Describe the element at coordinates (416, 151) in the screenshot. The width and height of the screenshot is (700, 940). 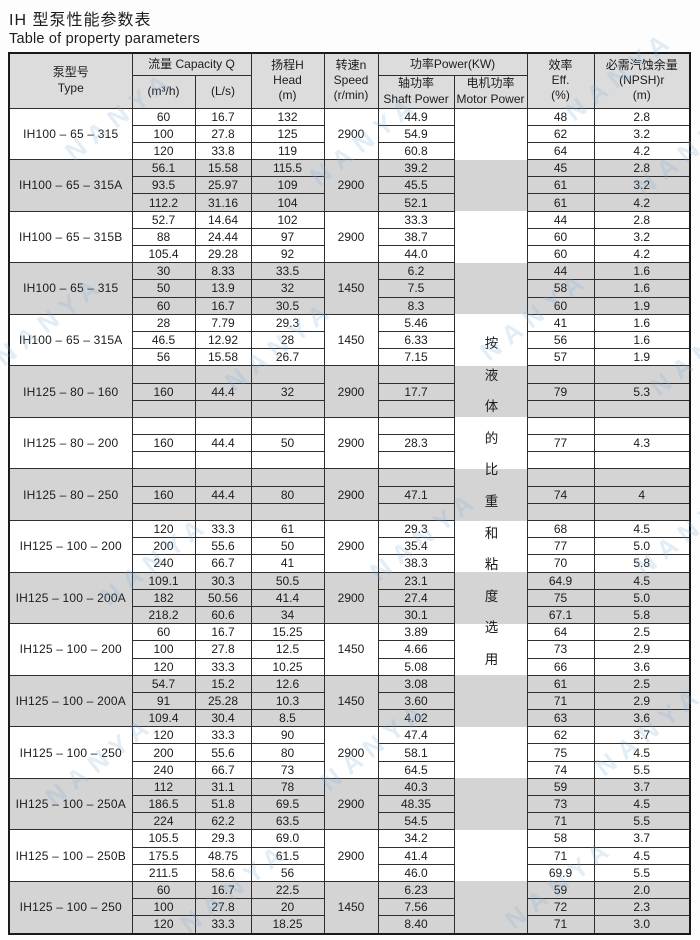
I see `shaft-power-cell: 60.8` at that location.